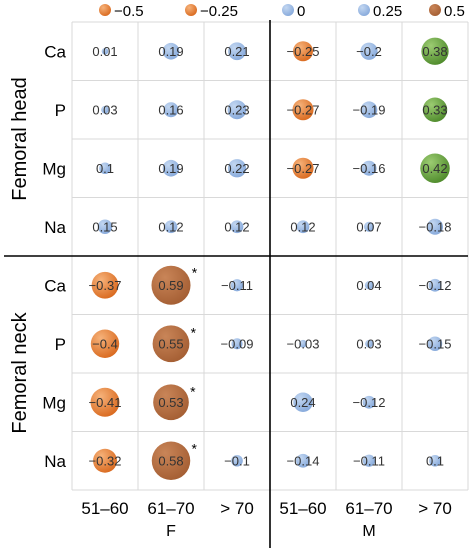  I want to click on legend-label: −0.5, so click(129, 11).